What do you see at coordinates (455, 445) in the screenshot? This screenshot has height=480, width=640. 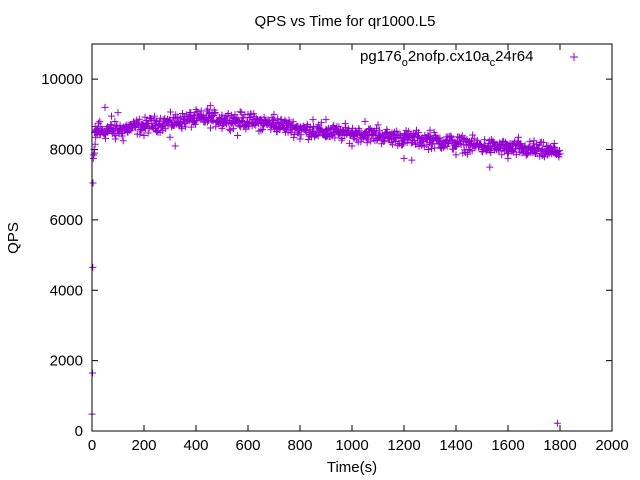 I see `x-tick-label: 1400` at bounding box center [455, 445].